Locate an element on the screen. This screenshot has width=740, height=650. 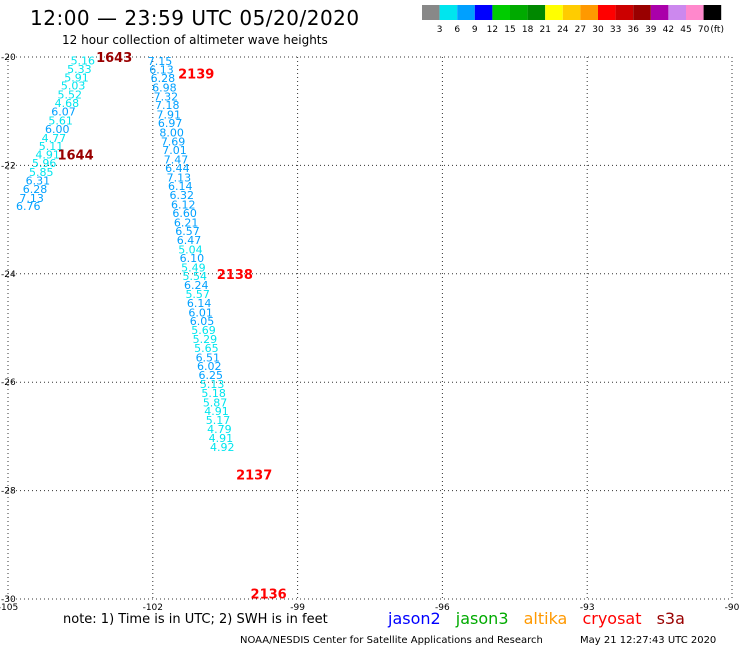
swh-point-label: 6.60 is located at coordinates (184, 213).